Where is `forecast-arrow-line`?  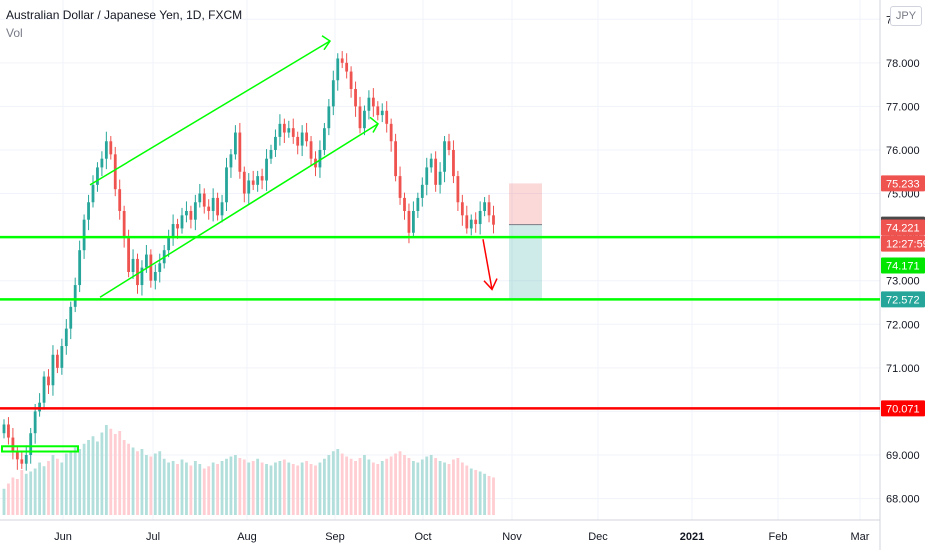 forecast-arrow-line is located at coordinates (487, 264).